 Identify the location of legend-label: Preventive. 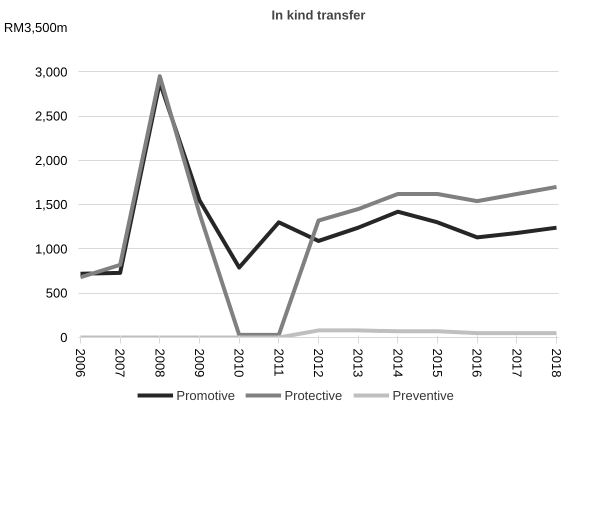
(423, 395).